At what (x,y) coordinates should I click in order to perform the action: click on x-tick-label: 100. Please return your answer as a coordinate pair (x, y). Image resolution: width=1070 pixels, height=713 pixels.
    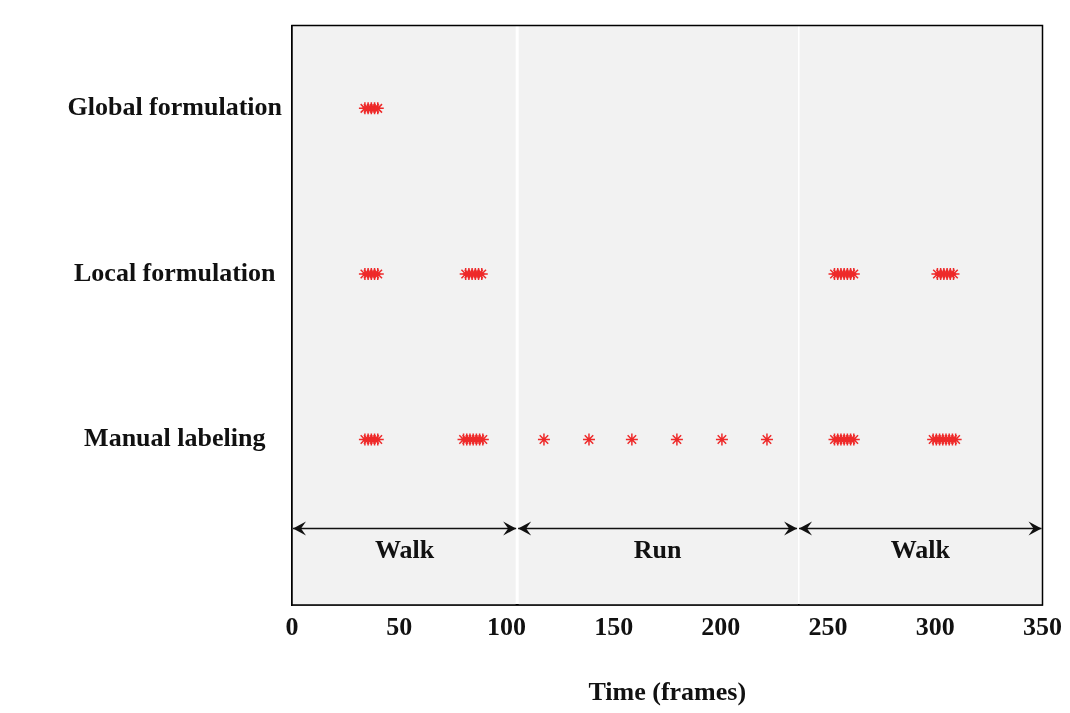
    Looking at the image, I should click on (506, 627).